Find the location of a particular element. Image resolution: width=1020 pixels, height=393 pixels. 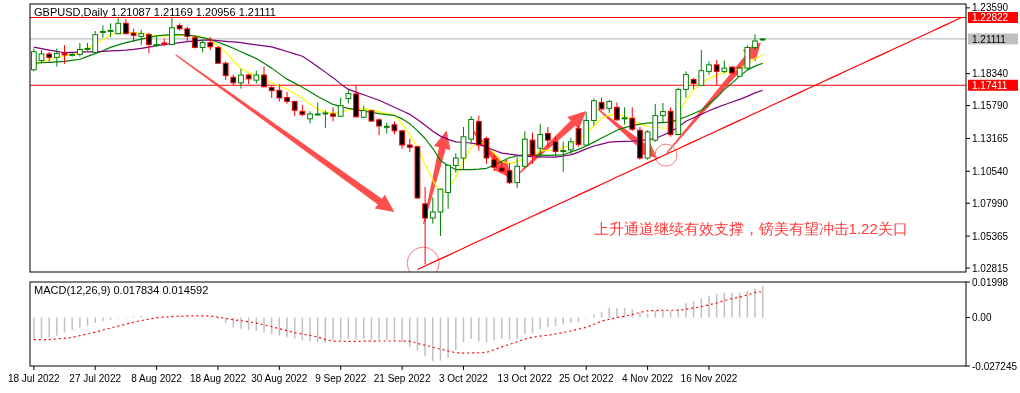

x-tick-label: 21 Sep 2022 is located at coordinates (402, 378).